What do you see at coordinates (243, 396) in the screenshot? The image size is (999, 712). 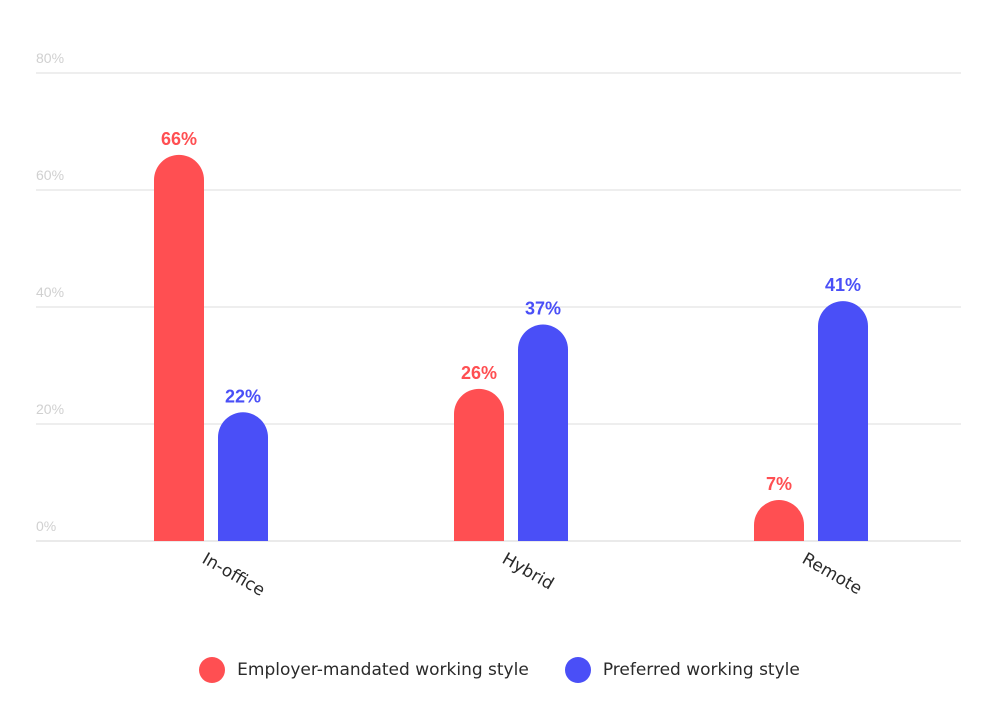 I see `data-label: 22%` at bounding box center [243, 396].